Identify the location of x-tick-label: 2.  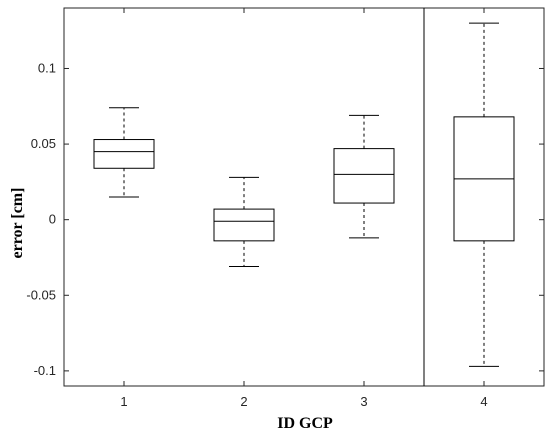
(243, 401).